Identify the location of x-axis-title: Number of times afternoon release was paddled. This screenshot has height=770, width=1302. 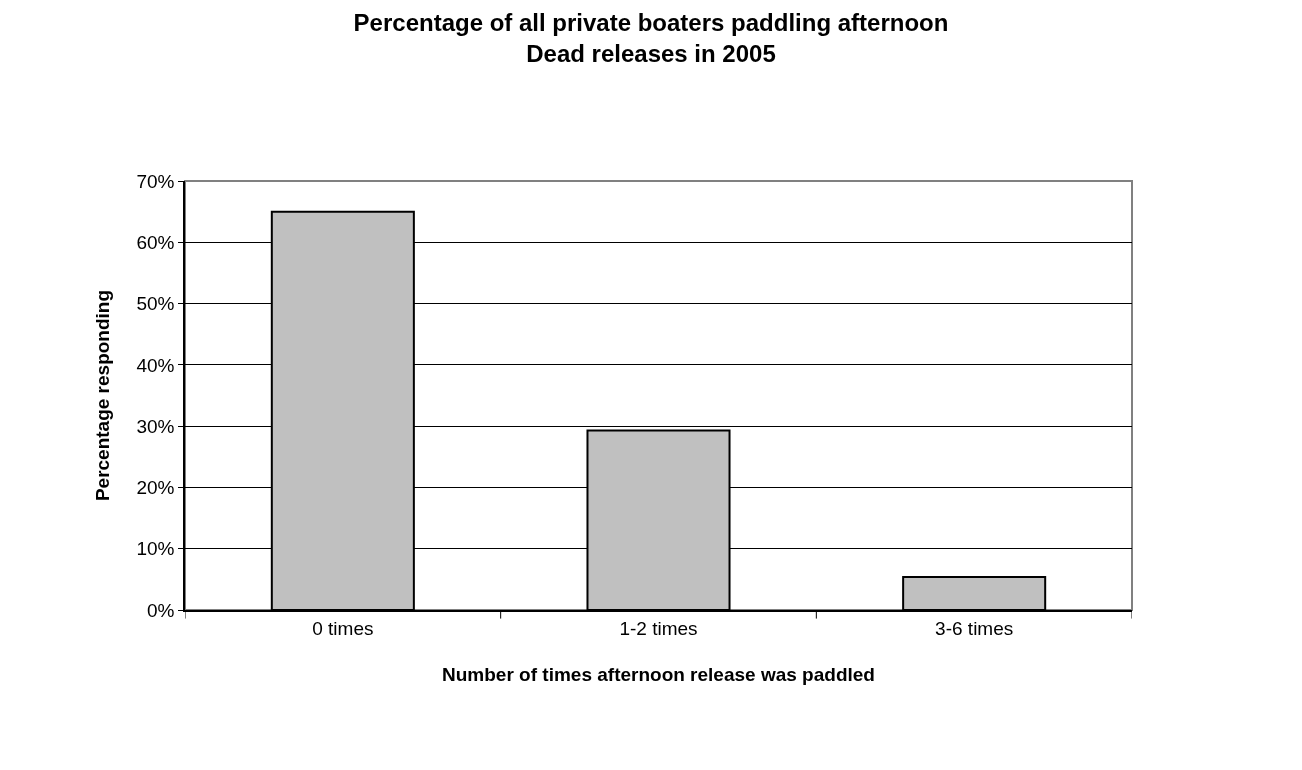
(658, 674).